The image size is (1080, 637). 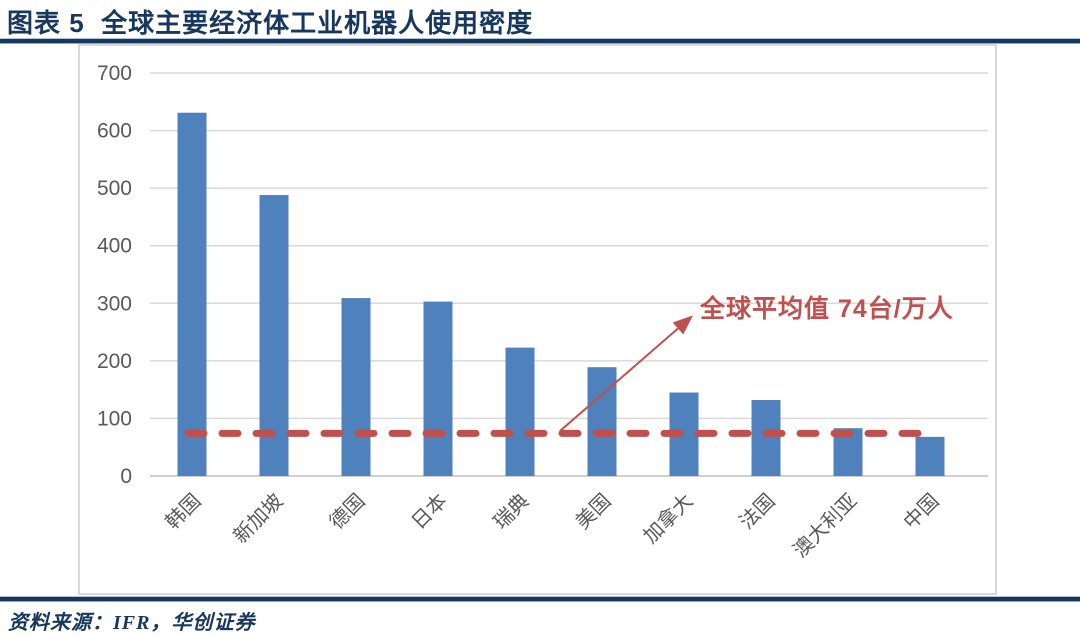 I want to click on footer-rule, so click(x=540, y=599).